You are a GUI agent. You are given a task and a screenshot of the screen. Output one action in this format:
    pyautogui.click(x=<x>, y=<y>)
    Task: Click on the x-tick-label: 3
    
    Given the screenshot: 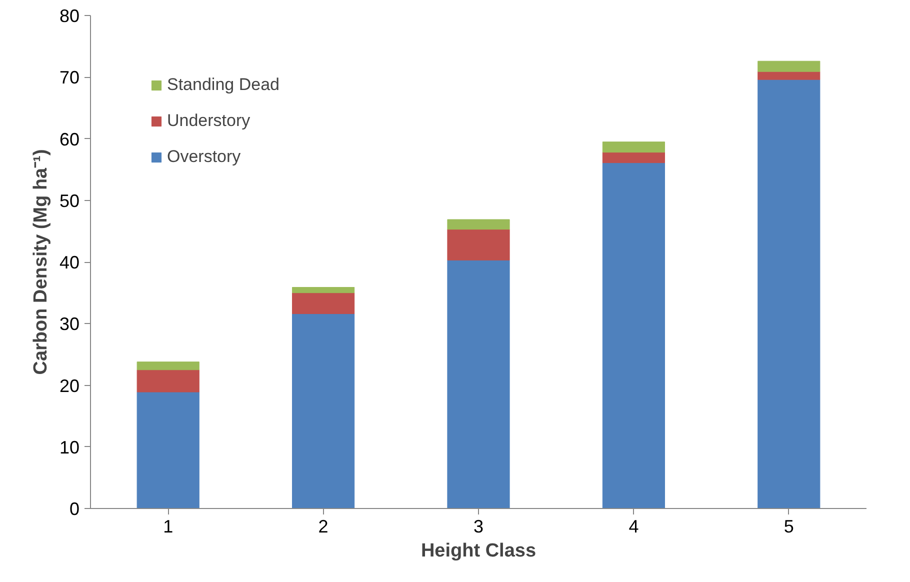 What is the action you would take?
    pyautogui.click(x=478, y=526)
    